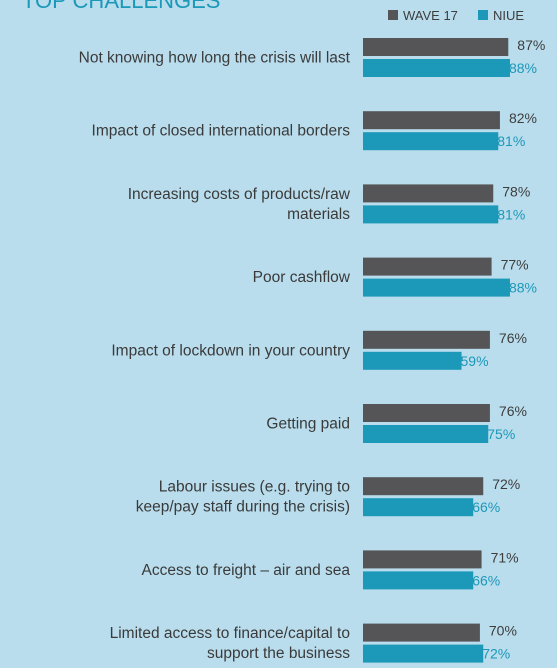 The image size is (557, 668). Describe the element at coordinates (475, 361) in the screenshot. I see `data-label-niue: 59%` at that location.